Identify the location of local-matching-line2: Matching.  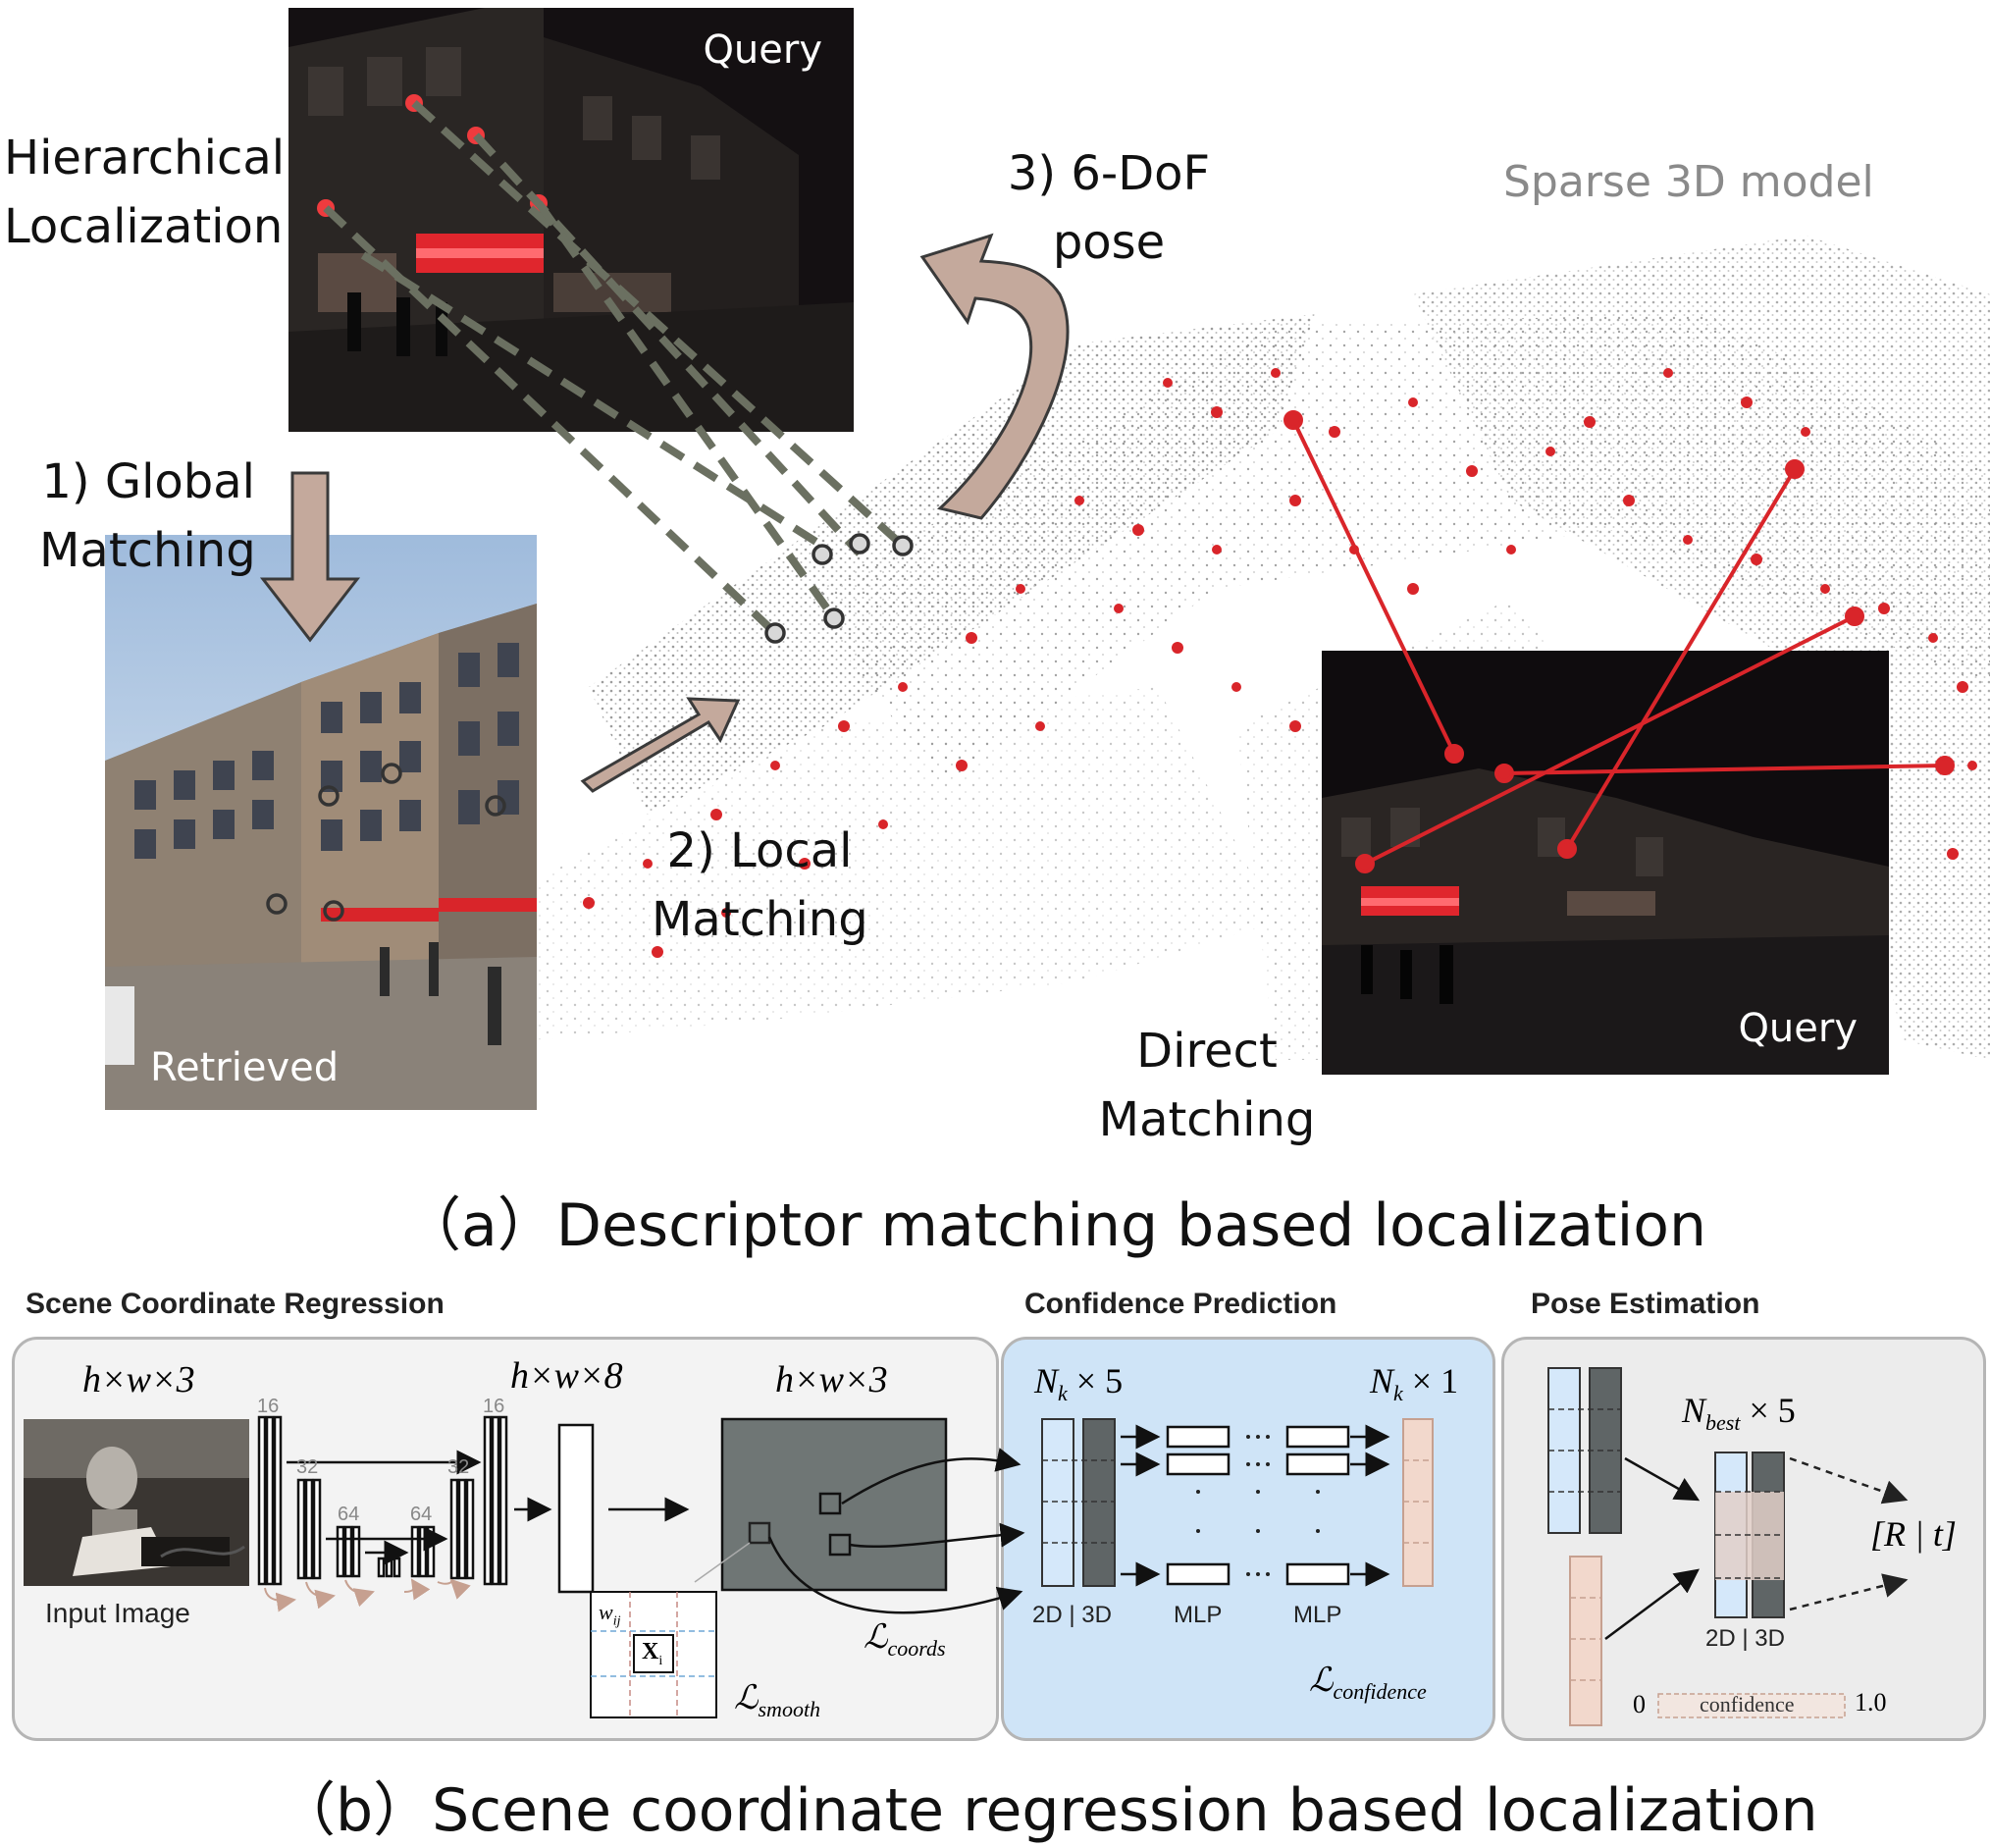
(760, 920).